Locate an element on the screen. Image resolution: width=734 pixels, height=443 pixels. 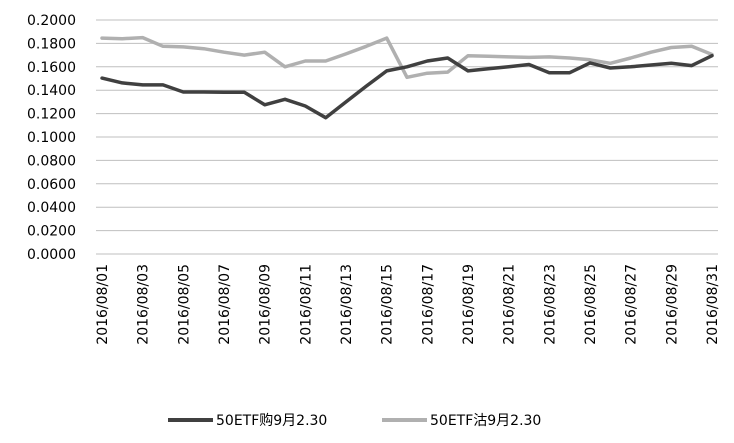
x-tick-label: 2016/08/15 is located at coordinates (388, 304).